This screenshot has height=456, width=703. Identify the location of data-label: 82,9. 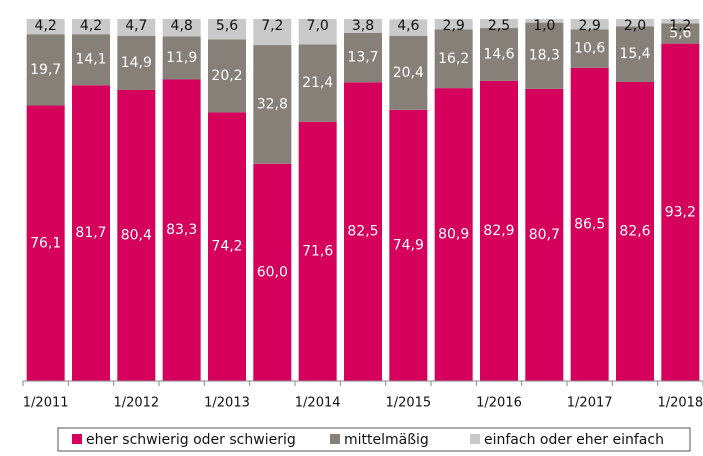
(498, 231).